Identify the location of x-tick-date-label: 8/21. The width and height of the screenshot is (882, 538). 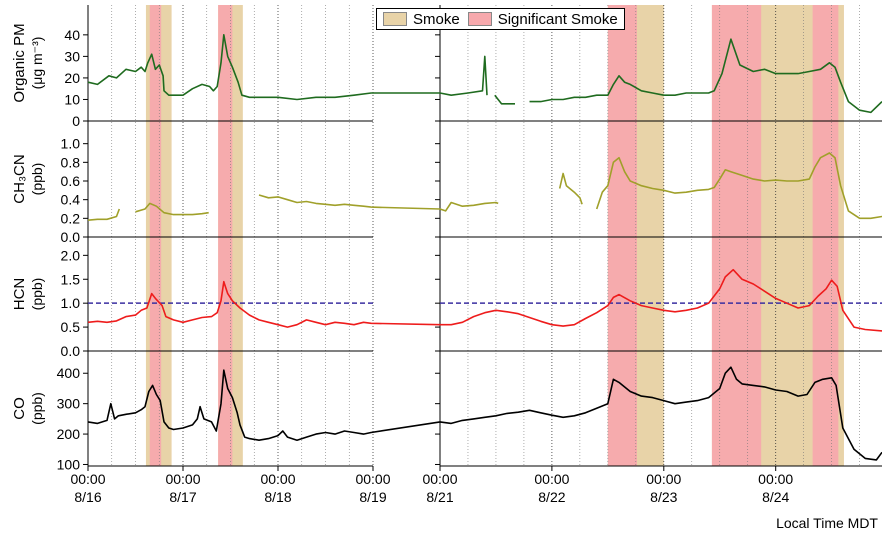
(439, 497).